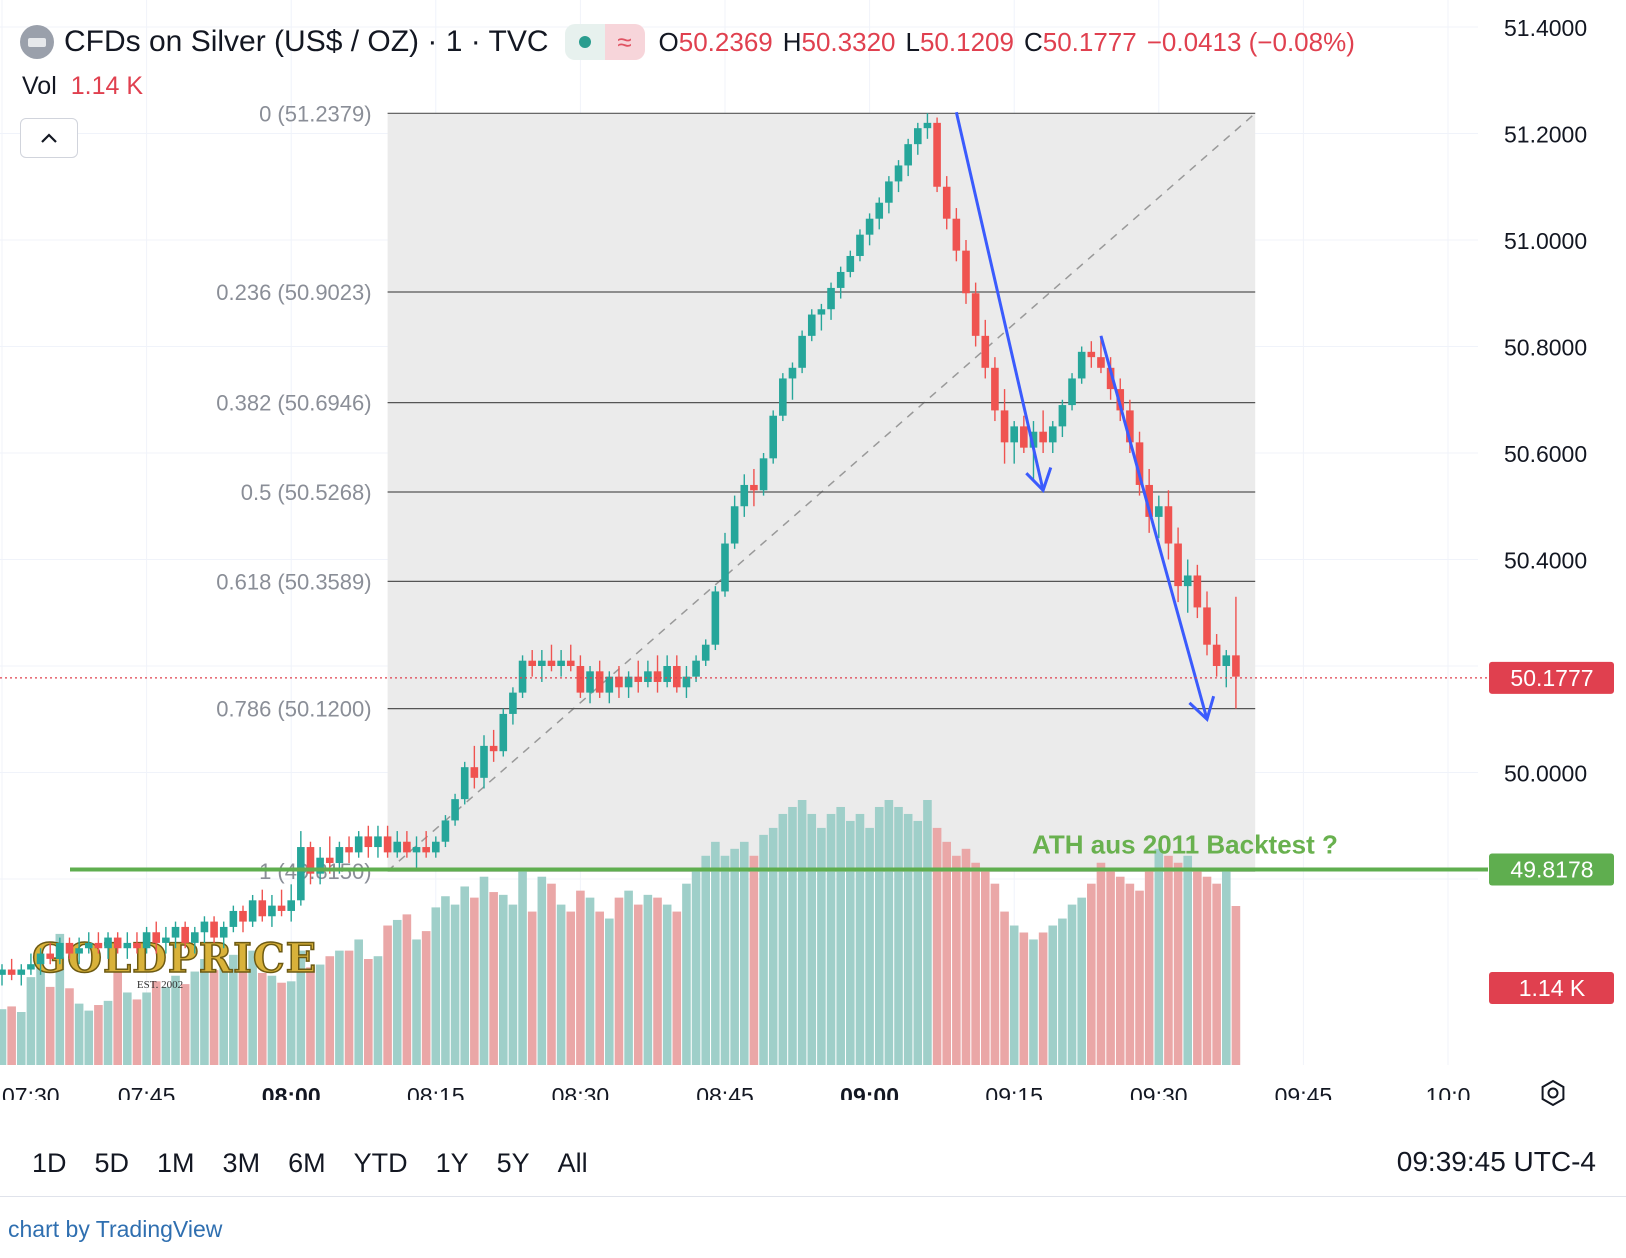 The image size is (1626, 1258). I want to click on trend-arrowhead, so click(1202, 709).